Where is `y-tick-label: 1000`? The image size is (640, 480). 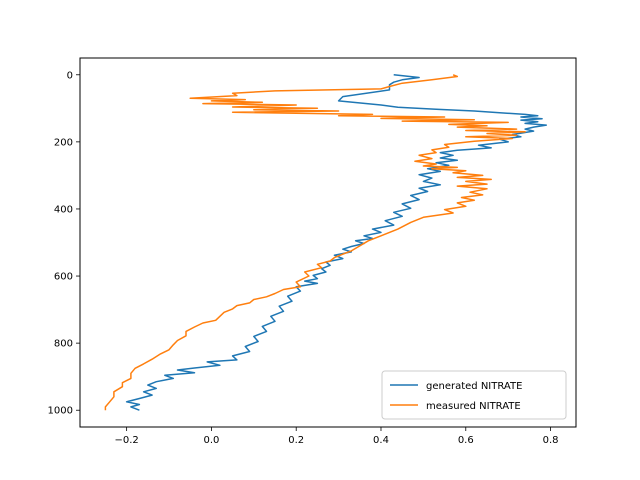
y-tick-label: 1000 is located at coordinates (60, 411).